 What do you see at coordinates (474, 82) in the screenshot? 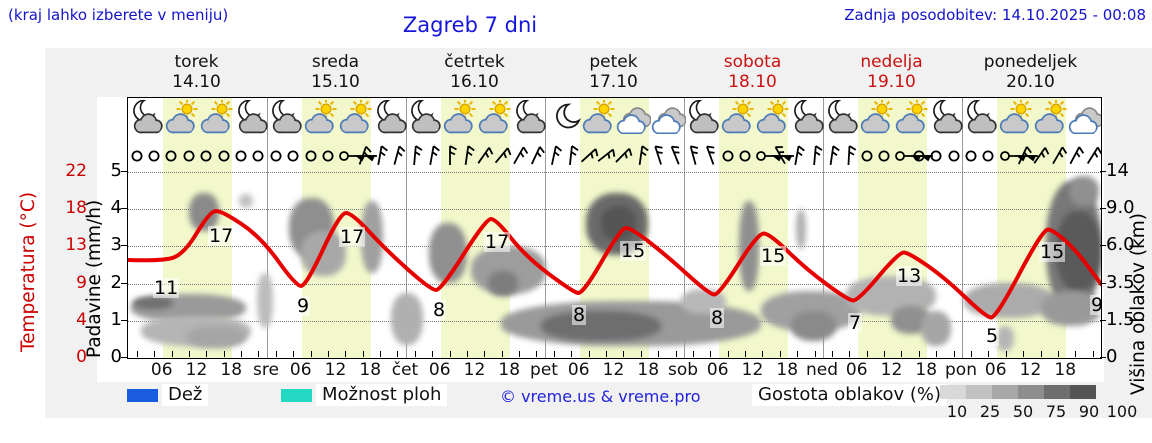
I see `day-date: 16.10` at bounding box center [474, 82].